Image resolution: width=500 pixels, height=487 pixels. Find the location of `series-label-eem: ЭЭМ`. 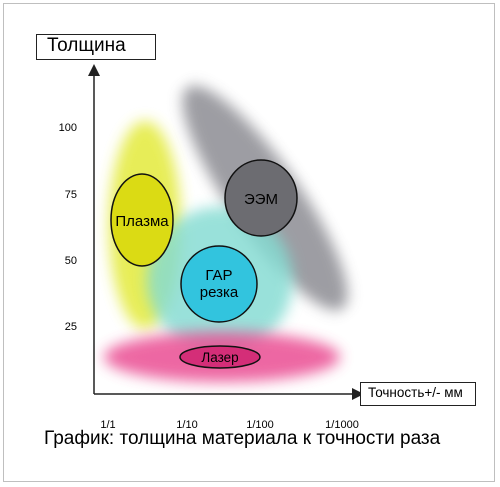

series-label-eem: ЭЭМ is located at coordinates (261, 199).